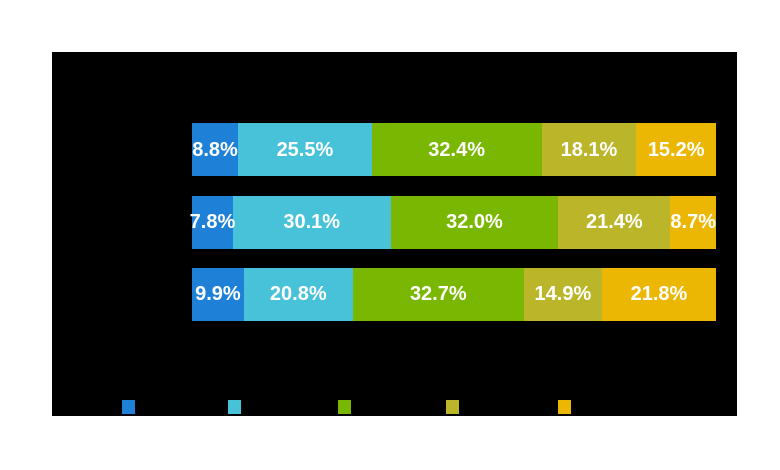 The width and height of the screenshot is (780, 470). I want to click on bar-segment-olive: 14.9%, so click(562, 294).